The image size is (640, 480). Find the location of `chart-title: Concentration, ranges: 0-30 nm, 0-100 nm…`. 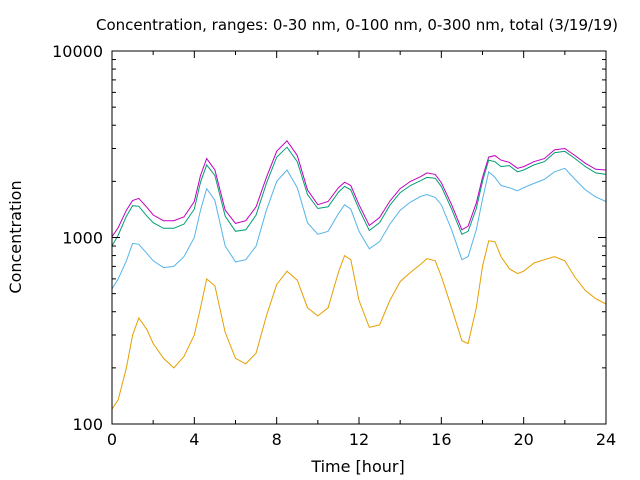

chart-title: Concentration, ranges: 0-30 nm, 0-100 nm… is located at coordinates (357, 25).